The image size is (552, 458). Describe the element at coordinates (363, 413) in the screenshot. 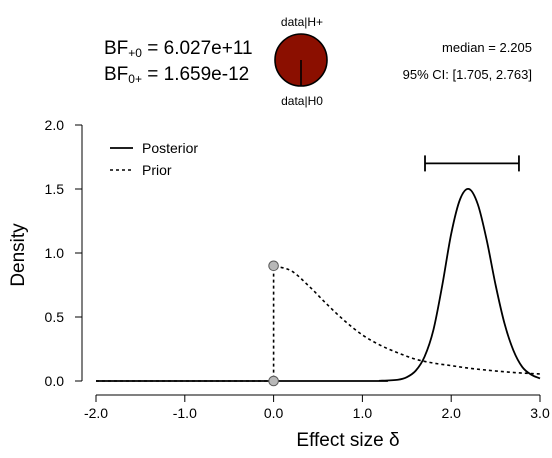

I see `x-tick-label: 1.0` at that location.